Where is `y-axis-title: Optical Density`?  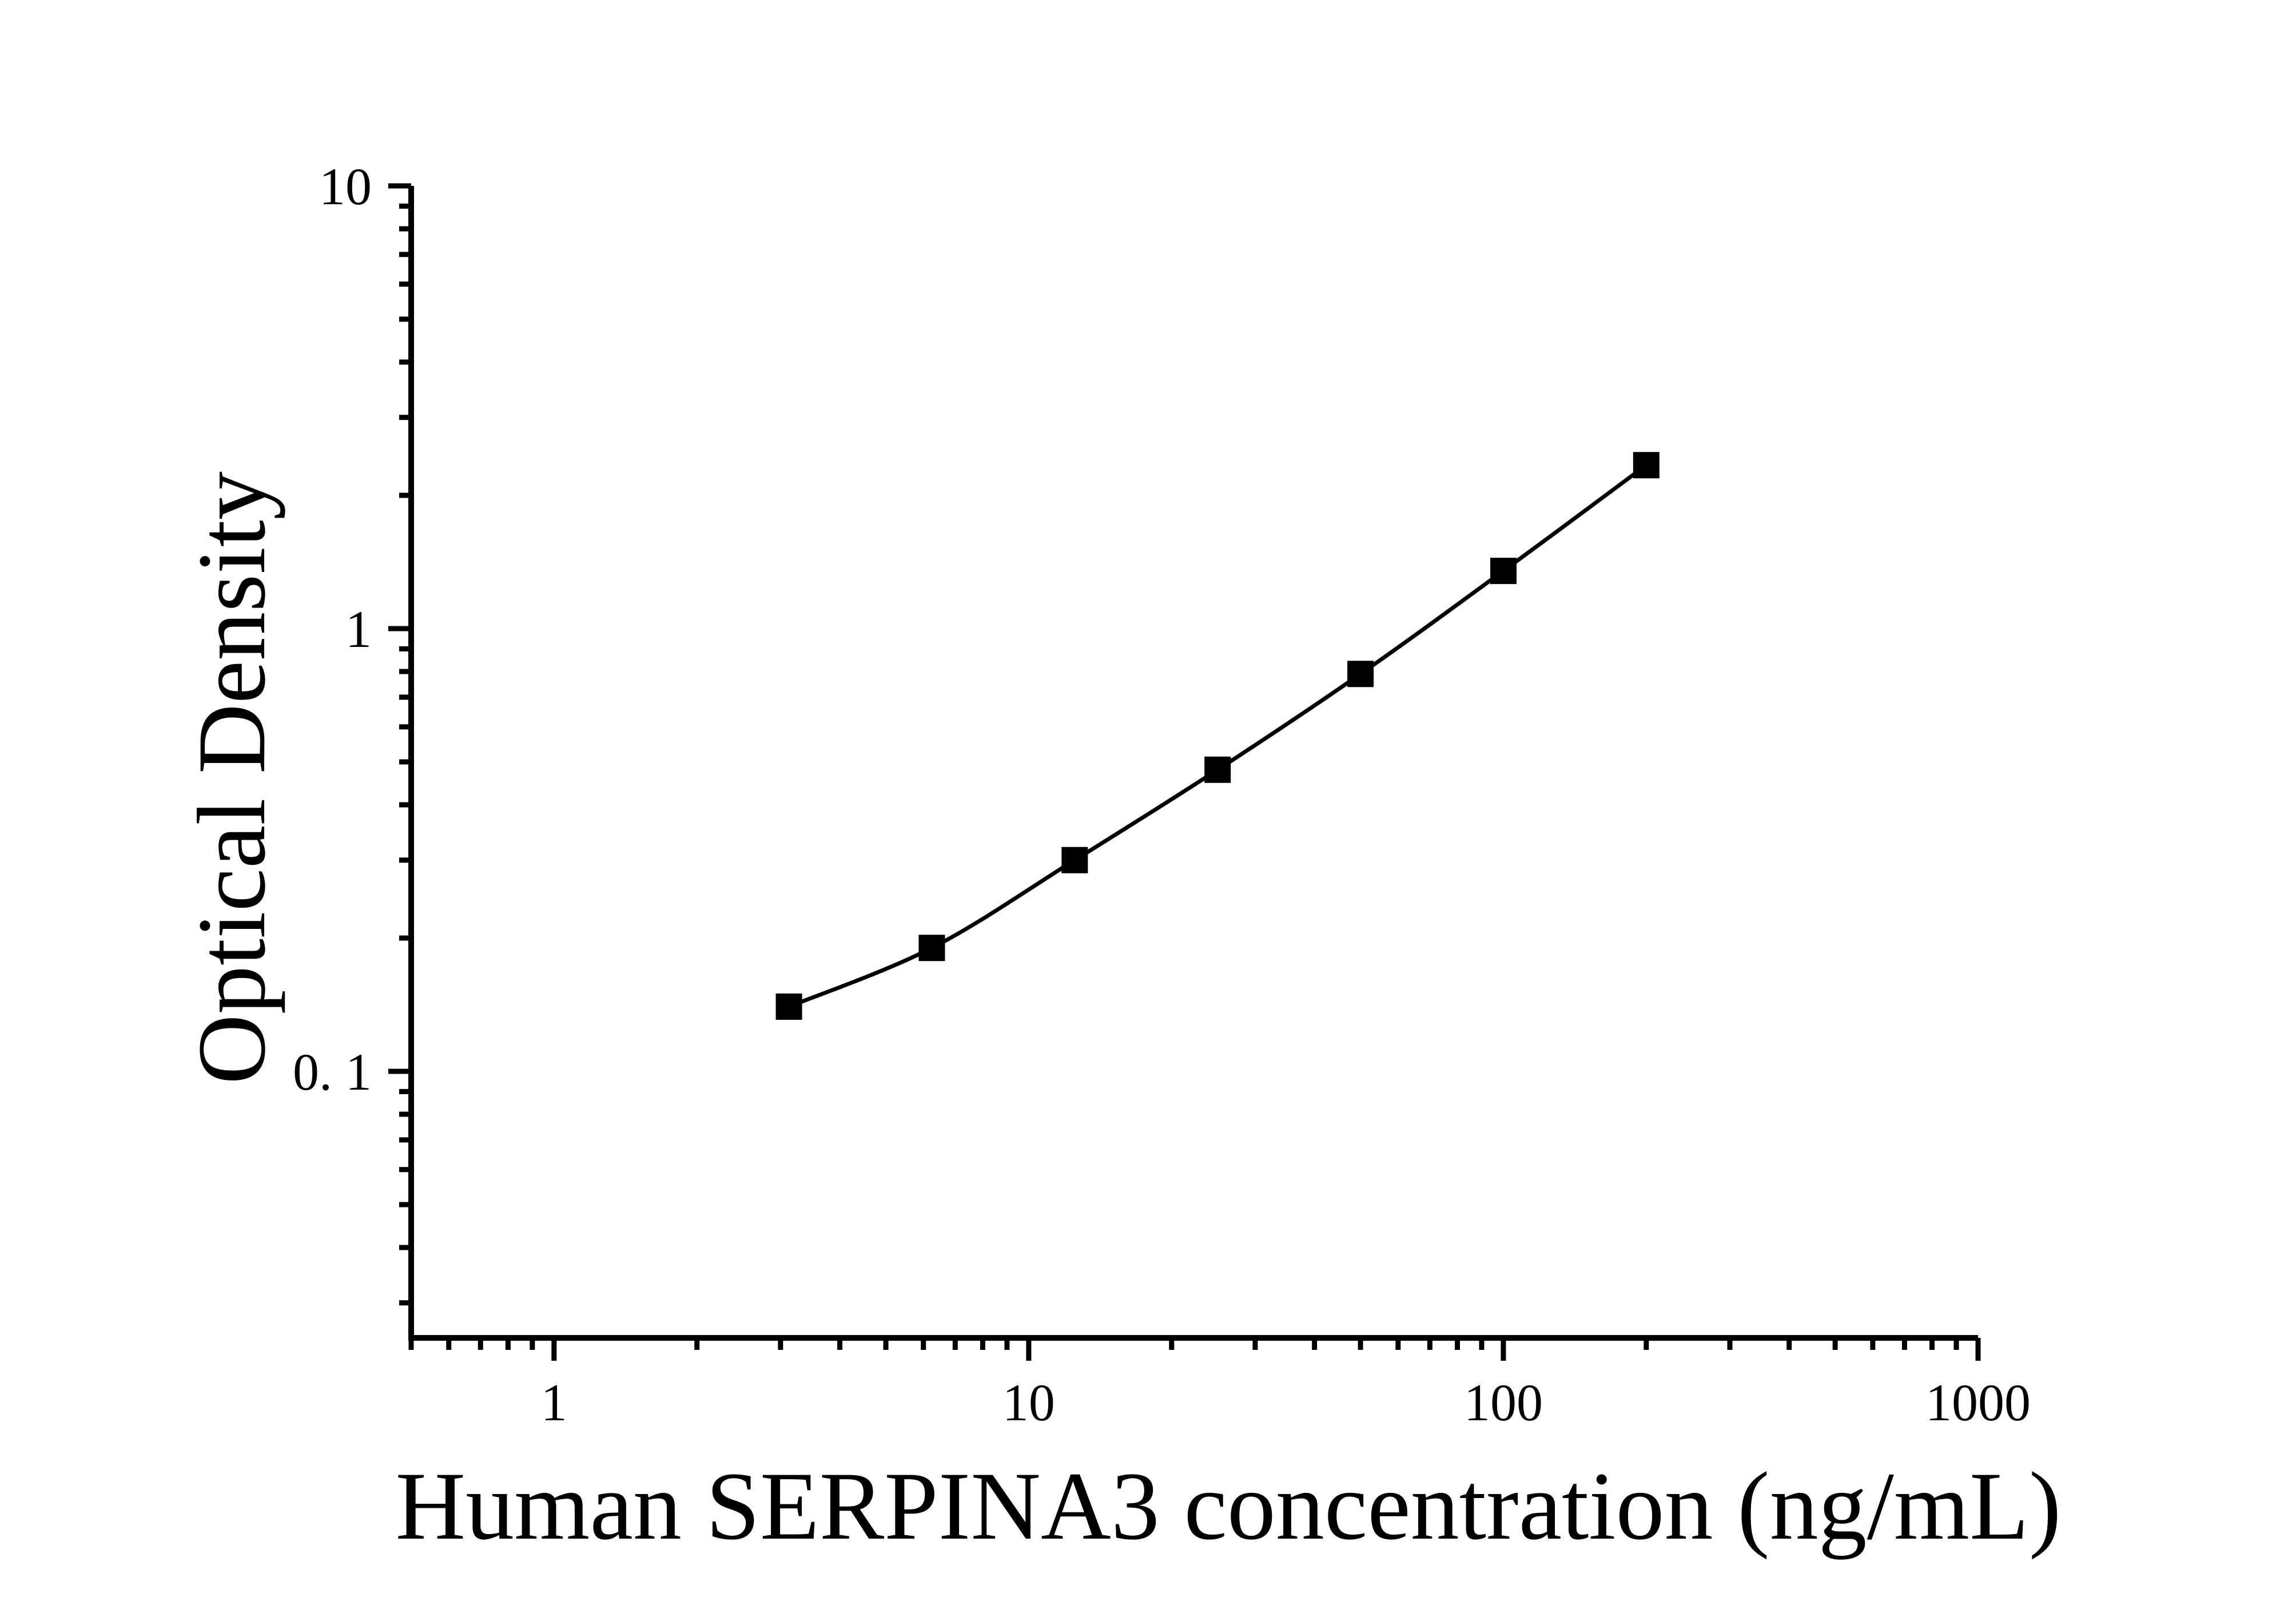 y-axis-title: Optical Density is located at coordinates (232, 777).